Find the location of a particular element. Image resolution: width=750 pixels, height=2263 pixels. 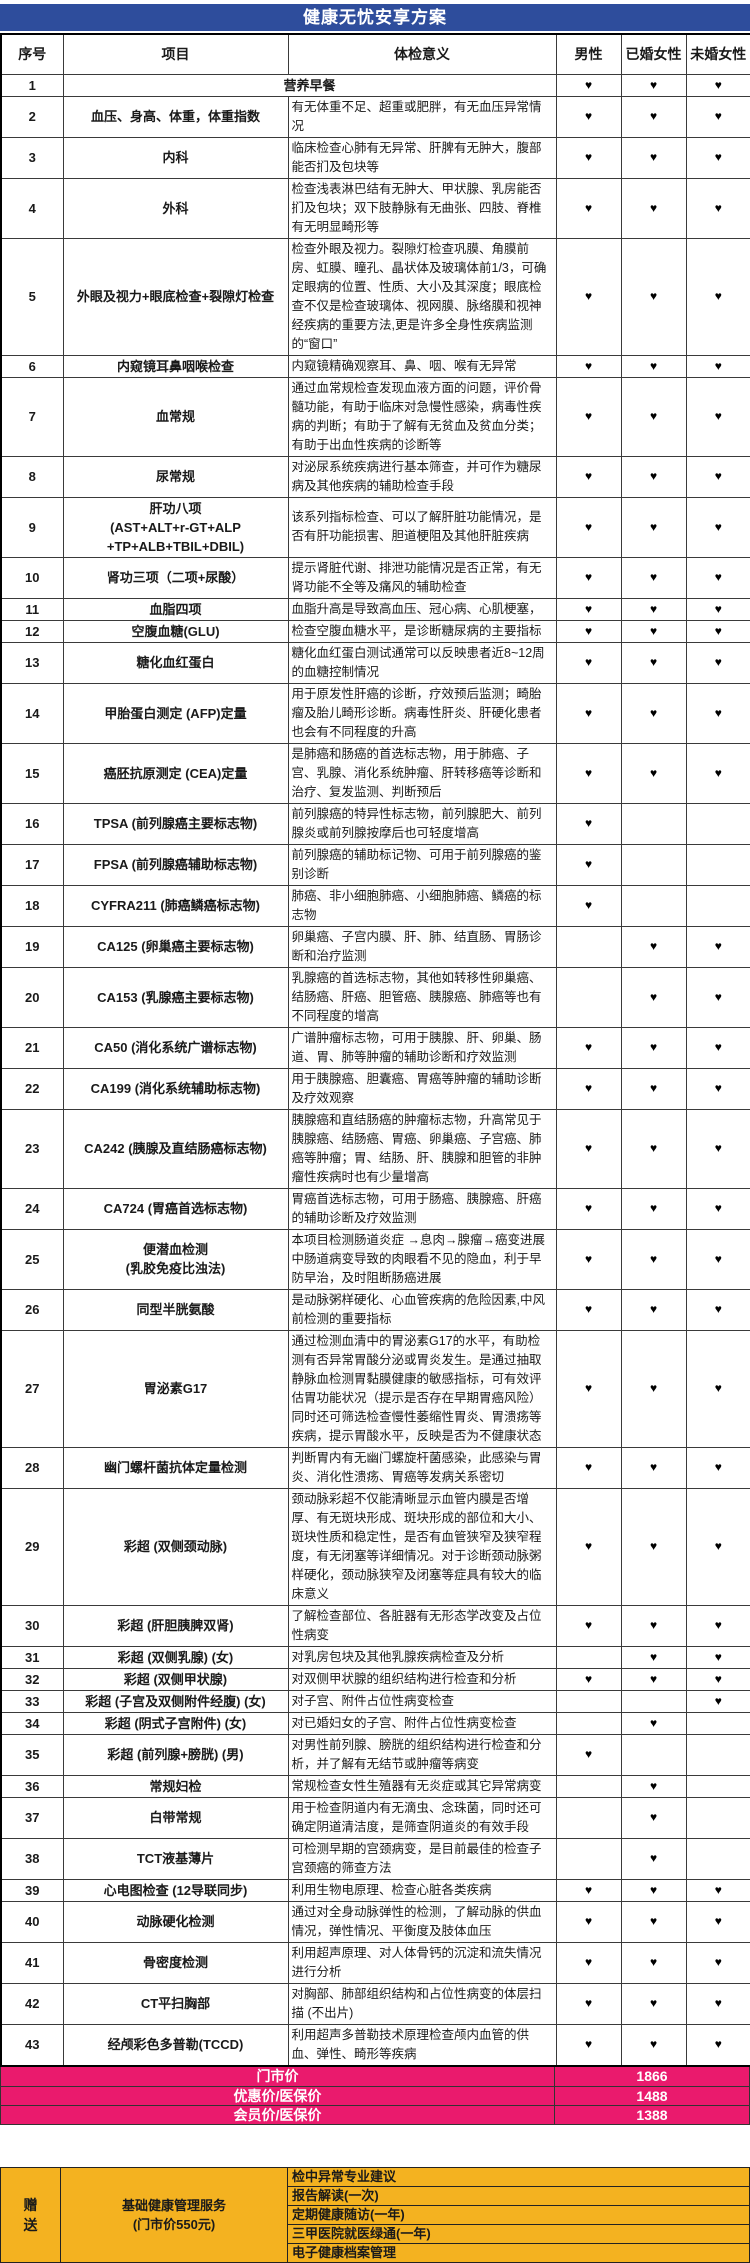

item-name: FPSA (前列腺癌辅助标志物) is located at coordinates (175, 864).